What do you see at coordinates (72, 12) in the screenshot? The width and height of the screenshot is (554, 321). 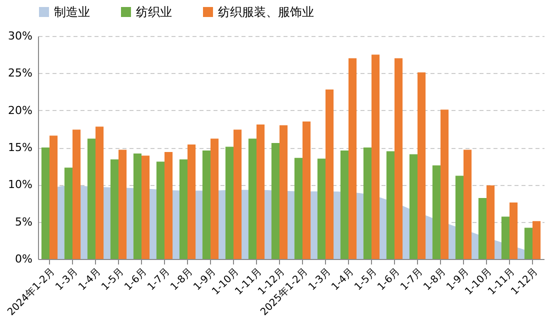 I see `legend-label: 制造业` at bounding box center [72, 12].